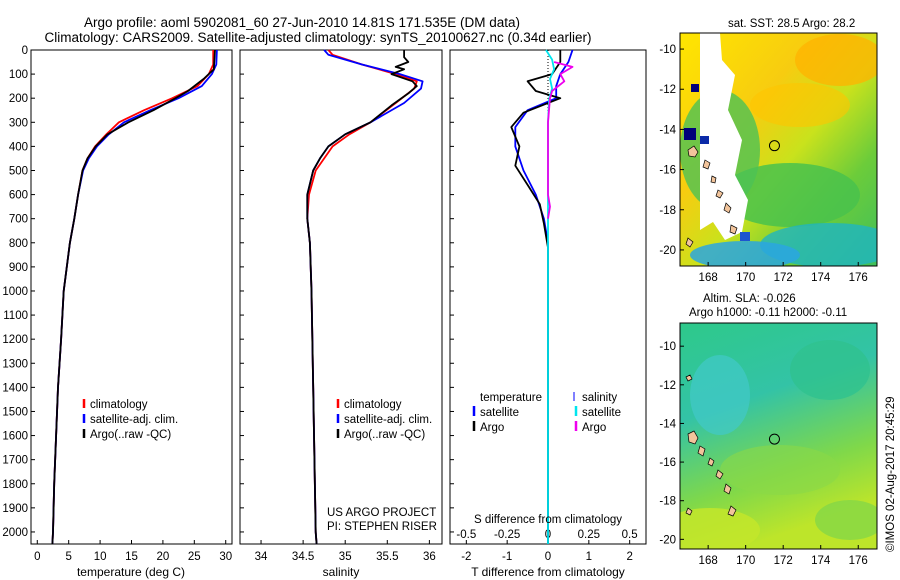  I want to click on s-difference-xlabel: S difference from climatology, so click(548, 520).